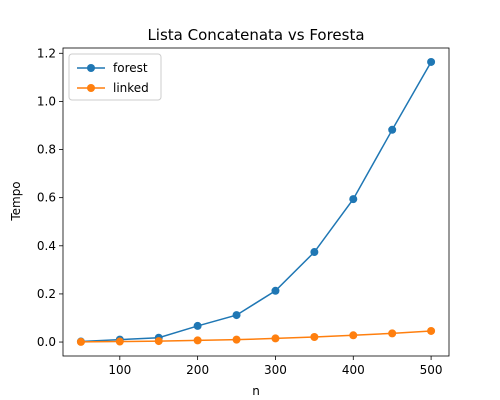 The height and width of the screenshot is (400, 500). What do you see at coordinates (255, 35) in the screenshot?
I see `chart-title: Lista Concatenata vs Foresta` at bounding box center [255, 35].